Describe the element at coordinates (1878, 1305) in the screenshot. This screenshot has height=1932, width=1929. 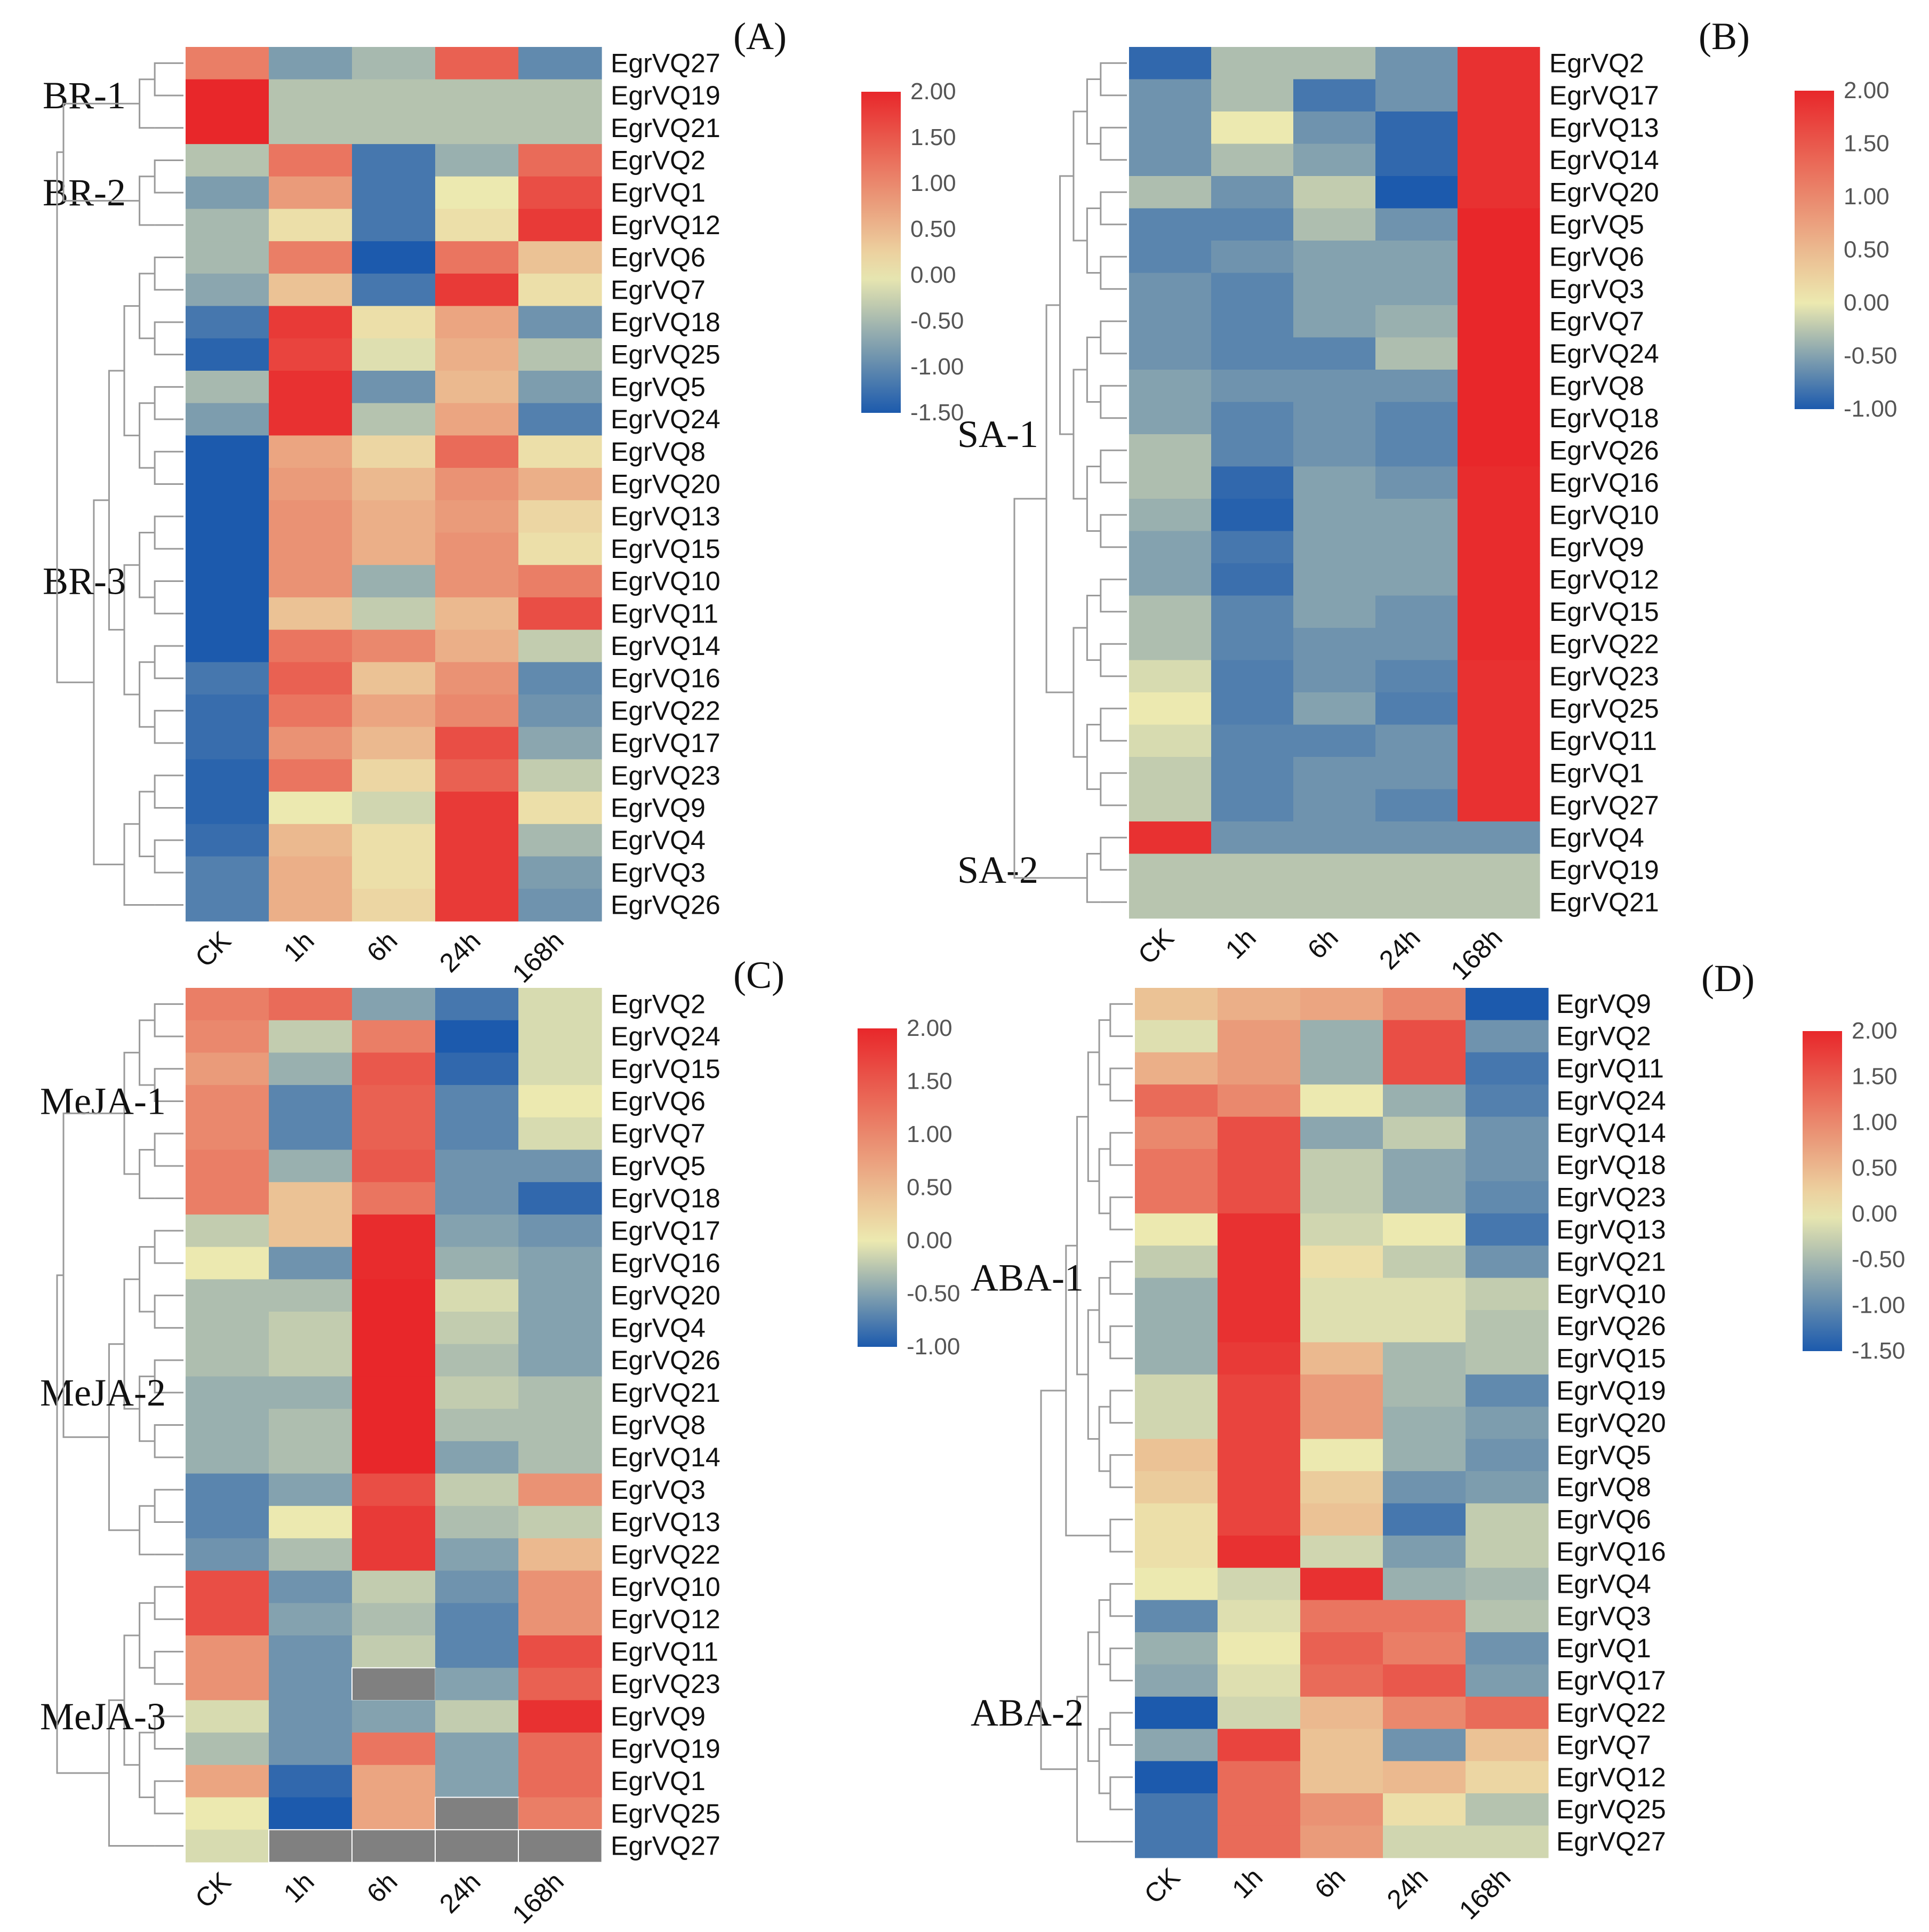
I see `legend-tick-label: -1.00` at that location.